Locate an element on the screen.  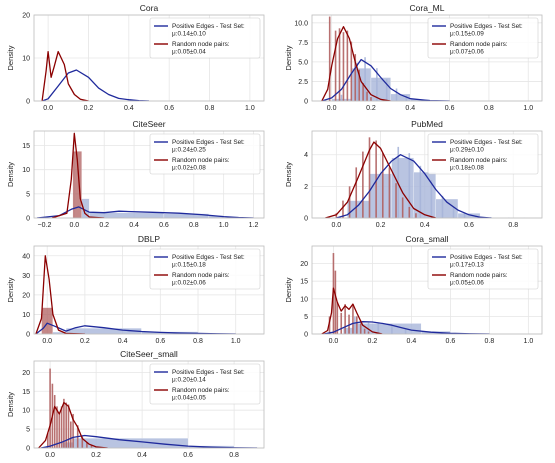
legend-stat-positive: μ:0.14±0.10 is located at coordinates (189, 34).